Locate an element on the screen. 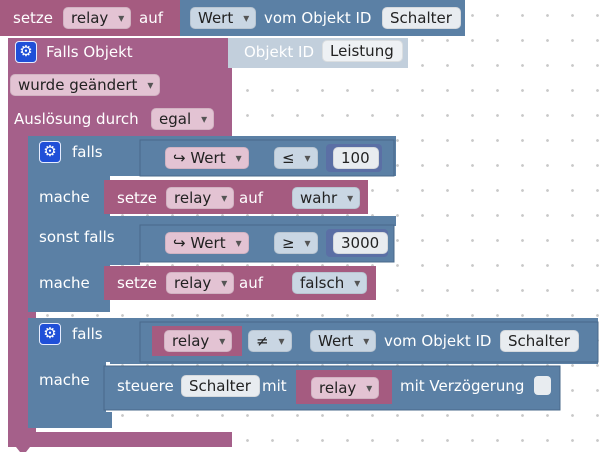 The width and height of the screenshot is (604, 455). if2-falls-label: falls is located at coordinates (87, 334).